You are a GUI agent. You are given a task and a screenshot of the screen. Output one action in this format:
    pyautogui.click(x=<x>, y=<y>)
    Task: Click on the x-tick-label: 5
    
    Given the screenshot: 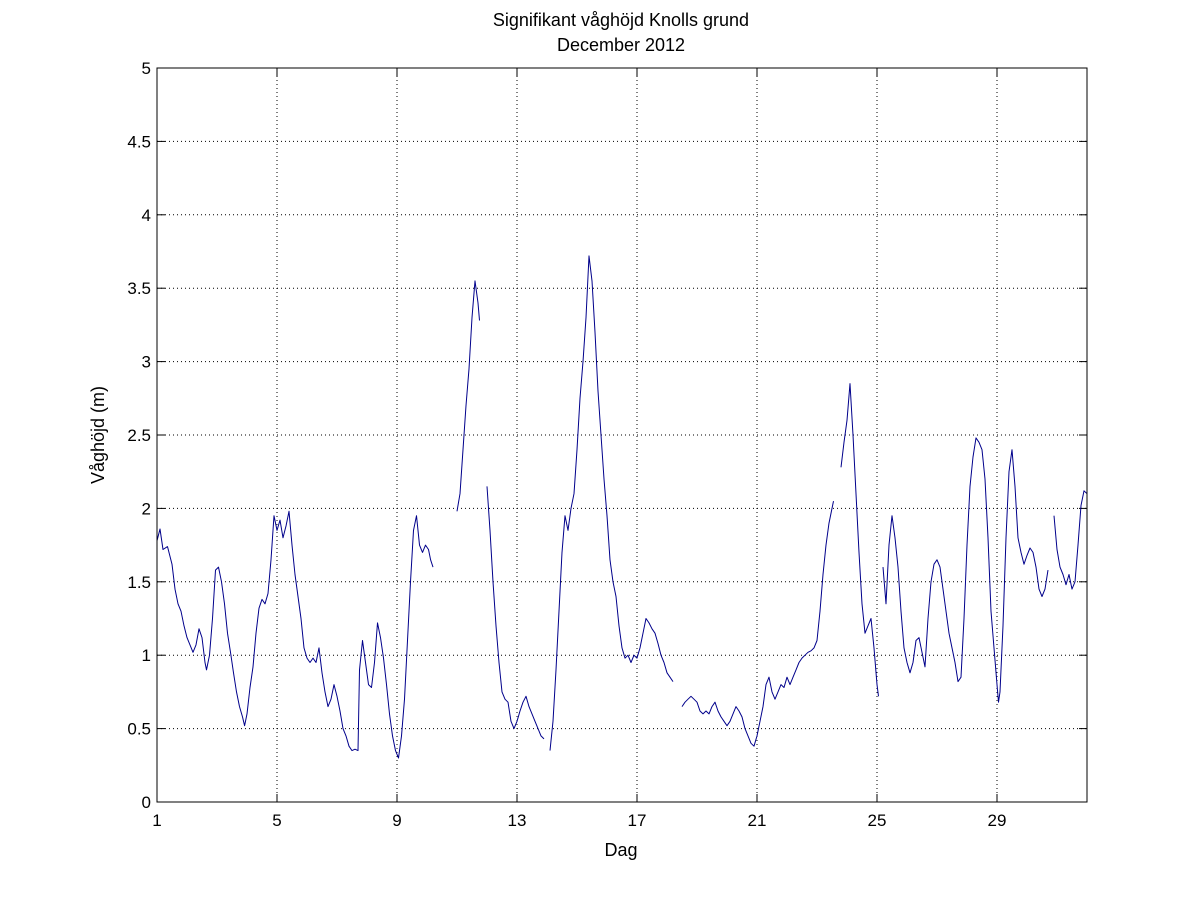 What is the action you would take?
    pyautogui.click(x=276, y=820)
    